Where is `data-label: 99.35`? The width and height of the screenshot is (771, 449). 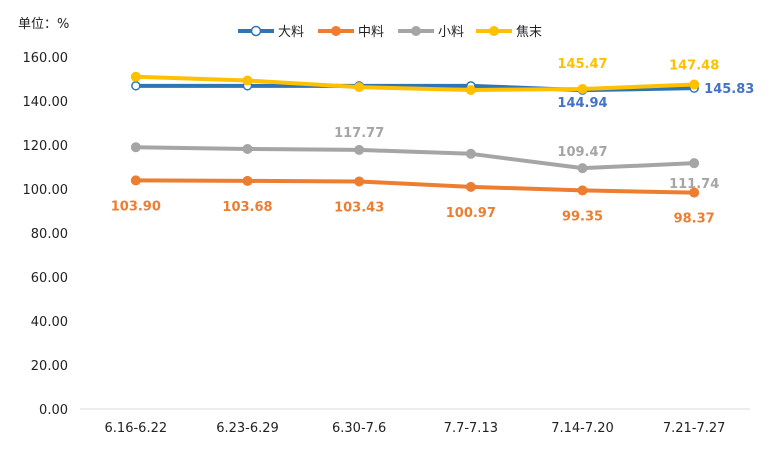 data-label: 99.35 is located at coordinates (582, 216).